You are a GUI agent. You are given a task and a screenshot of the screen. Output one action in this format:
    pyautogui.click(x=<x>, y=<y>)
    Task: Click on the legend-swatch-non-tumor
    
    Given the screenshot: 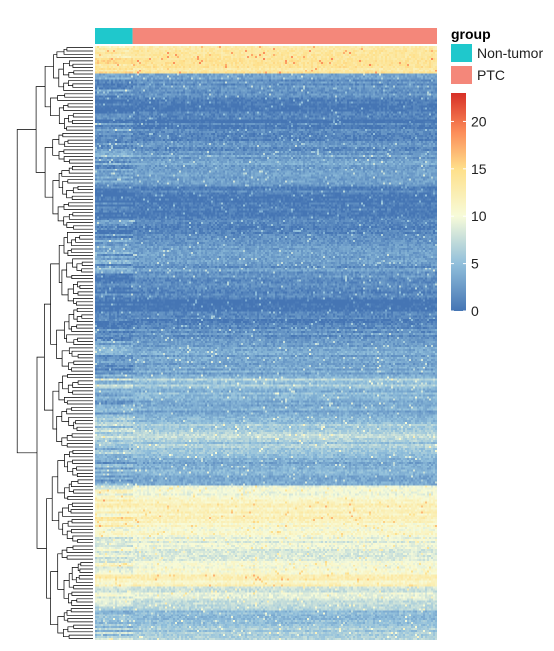 What is the action you would take?
    pyautogui.click(x=461, y=53)
    